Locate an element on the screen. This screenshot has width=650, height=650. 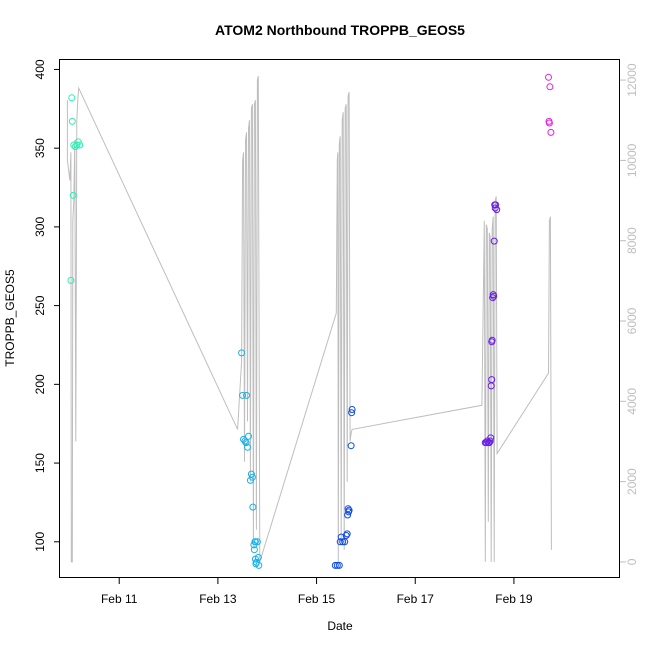
x-tick-label: Feb 11 is located at coordinates (119, 599).